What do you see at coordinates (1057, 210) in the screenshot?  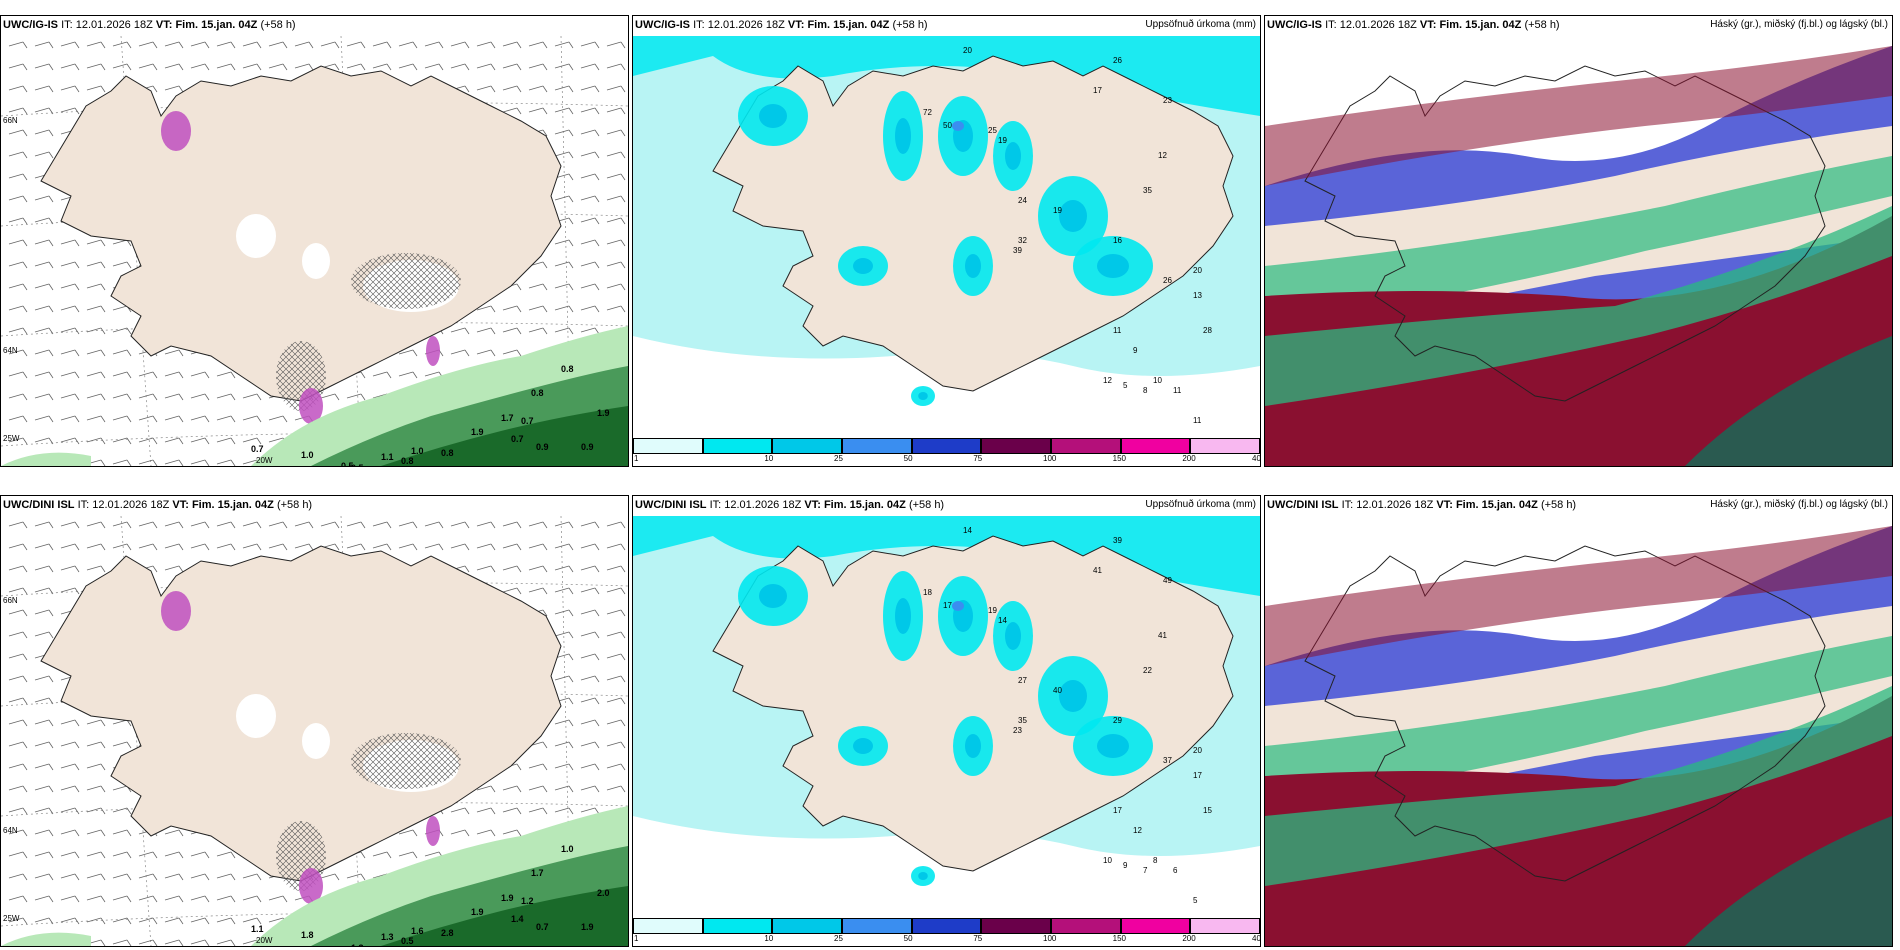 I see `precip-value-label: 19` at bounding box center [1057, 210].